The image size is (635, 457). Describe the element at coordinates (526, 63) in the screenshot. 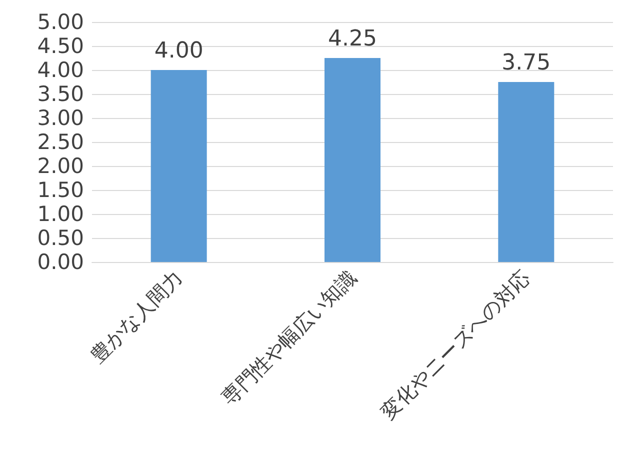

I see `data-label: 3.75` at that location.